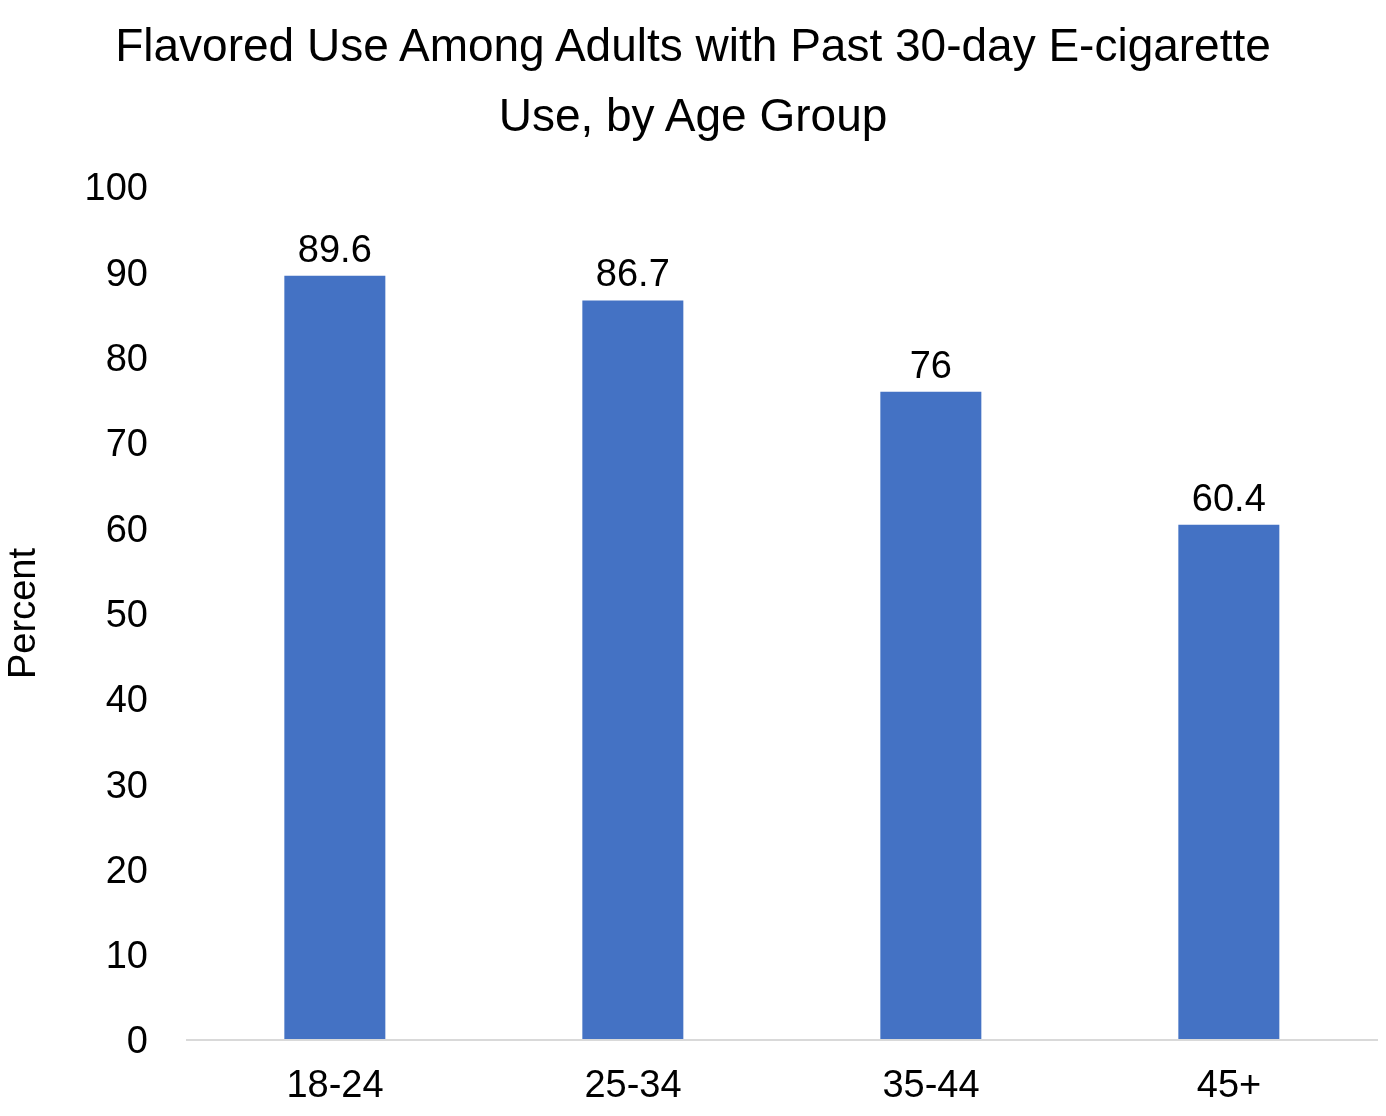 This screenshot has width=1386, height=1116. Describe the element at coordinates (126, 443) in the screenshot. I see `y-tick-label: 70` at that location.